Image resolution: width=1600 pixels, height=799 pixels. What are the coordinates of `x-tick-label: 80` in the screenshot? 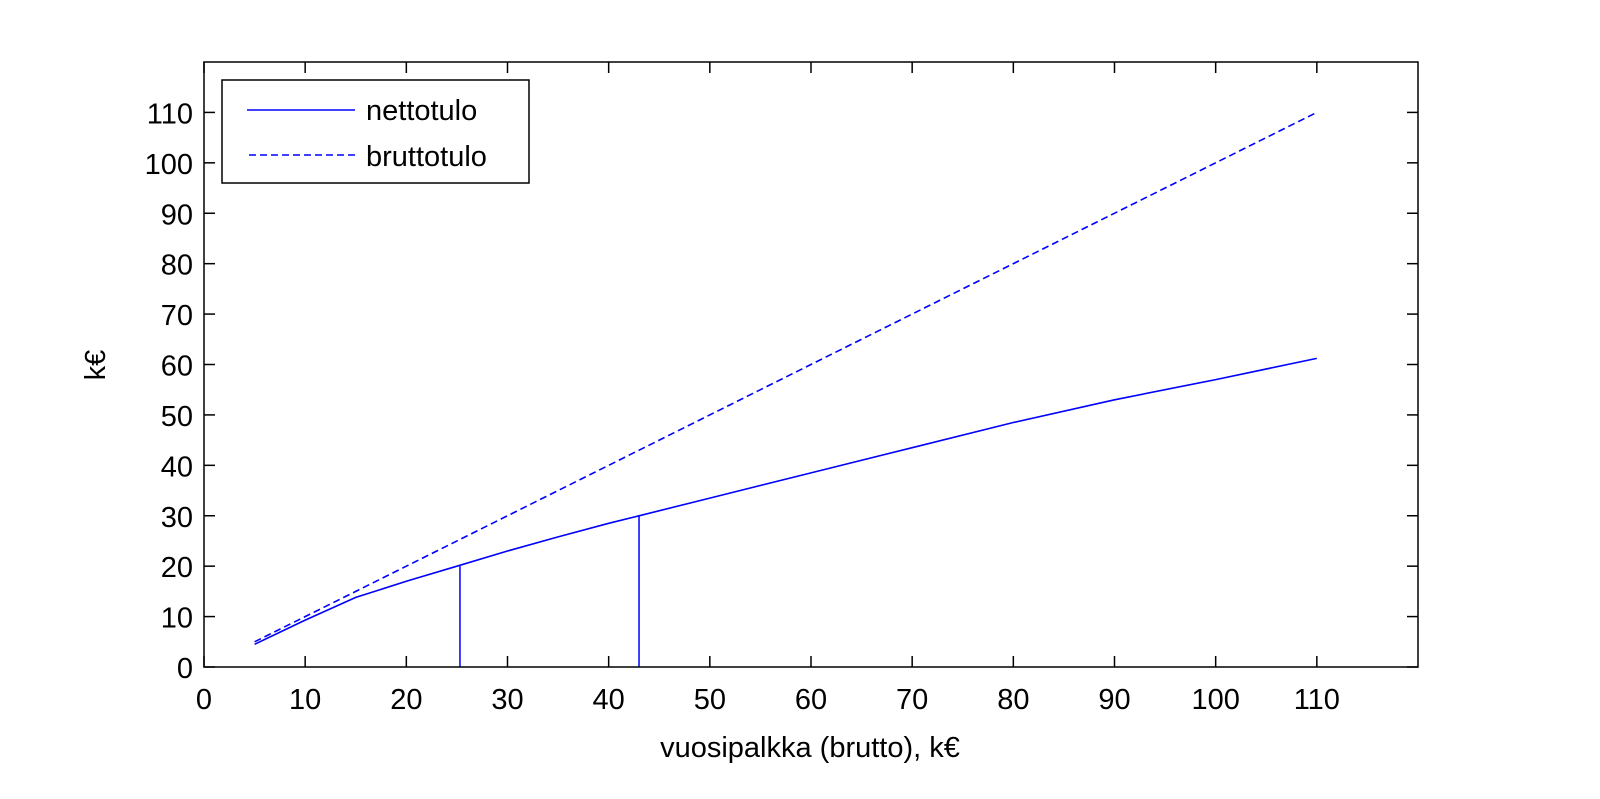 It's located at (1013, 700).